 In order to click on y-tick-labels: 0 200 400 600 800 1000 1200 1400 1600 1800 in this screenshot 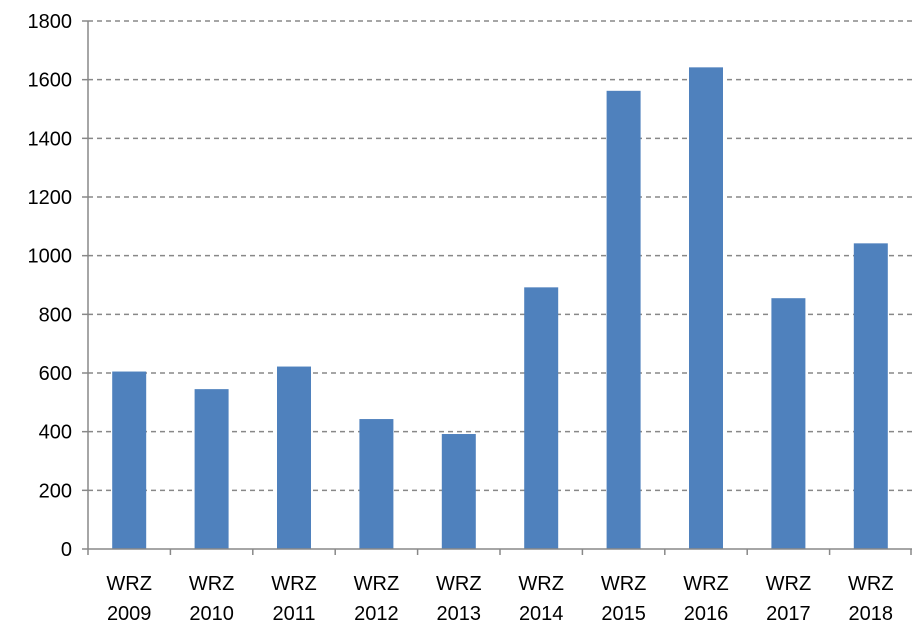, I will do `click(50, 286)`.